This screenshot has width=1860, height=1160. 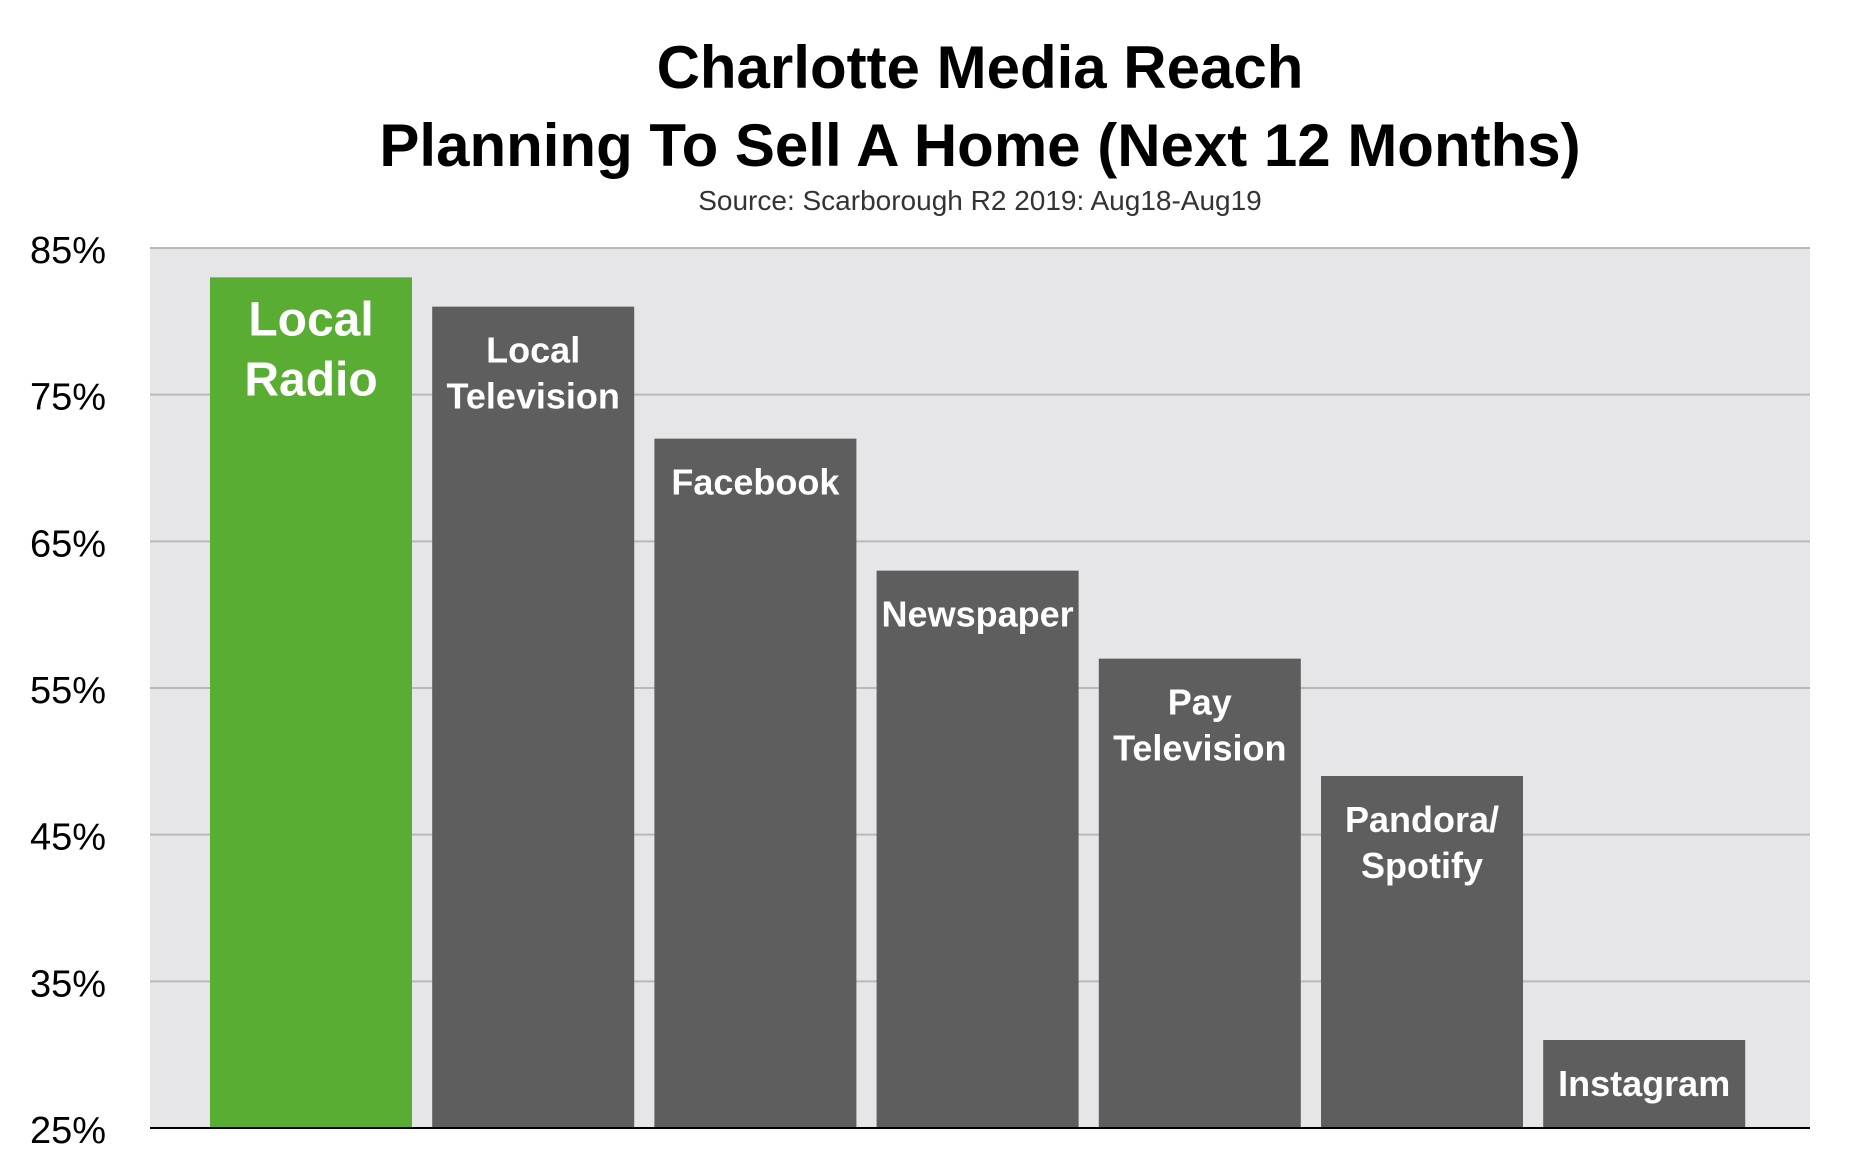 What do you see at coordinates (68, 984) in the screenshot?
I see `y-tick-label: 35%` at bounding box center [68, 984].